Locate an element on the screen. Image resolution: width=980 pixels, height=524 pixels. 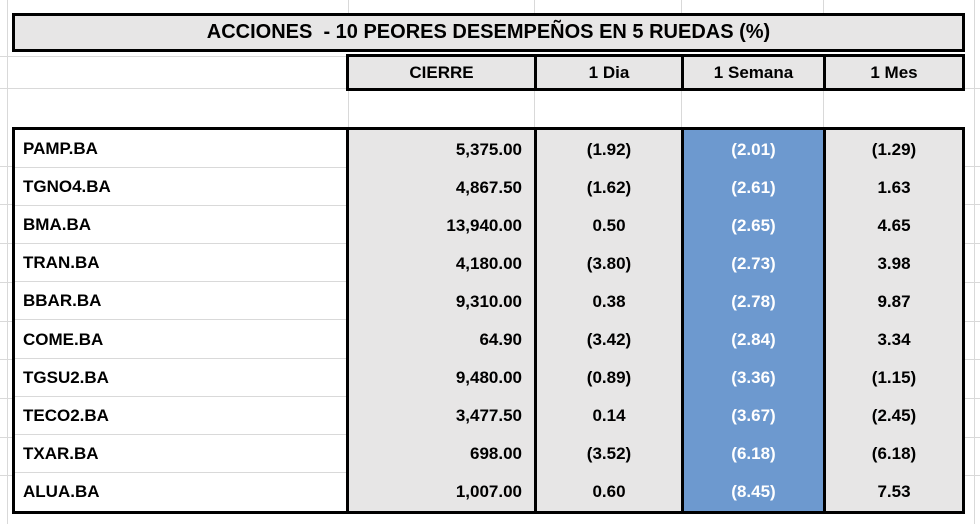
1dia-cell: (1.92) is located at coordinates (607, 149).